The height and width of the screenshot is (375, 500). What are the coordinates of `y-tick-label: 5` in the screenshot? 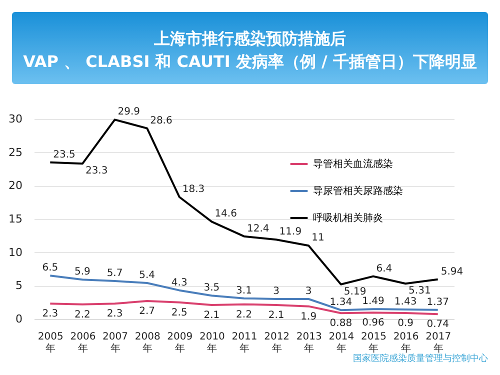 It's located at (19, 285).